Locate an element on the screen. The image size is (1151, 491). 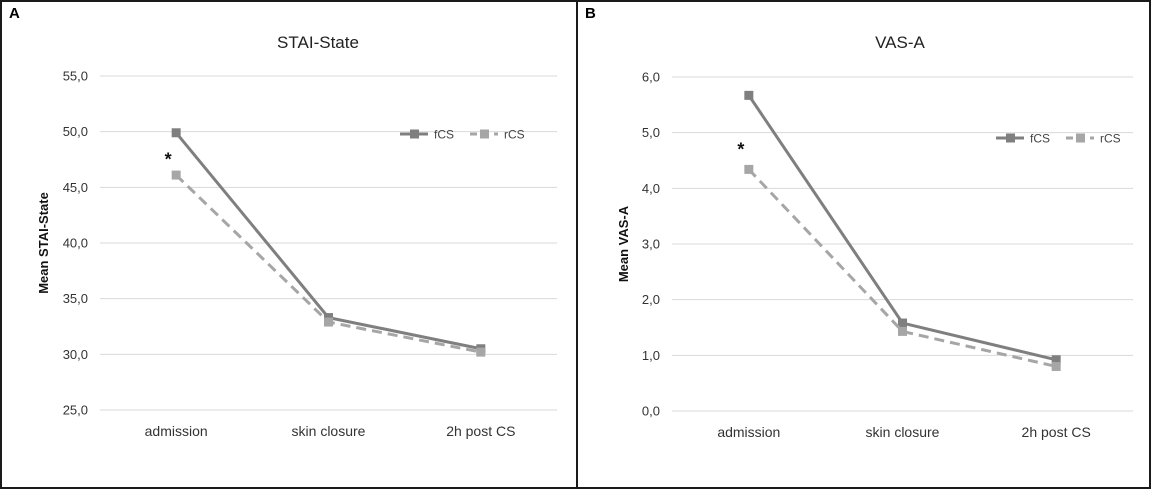
y-tick-label: 4,0 is located at coordinates (651, 188).